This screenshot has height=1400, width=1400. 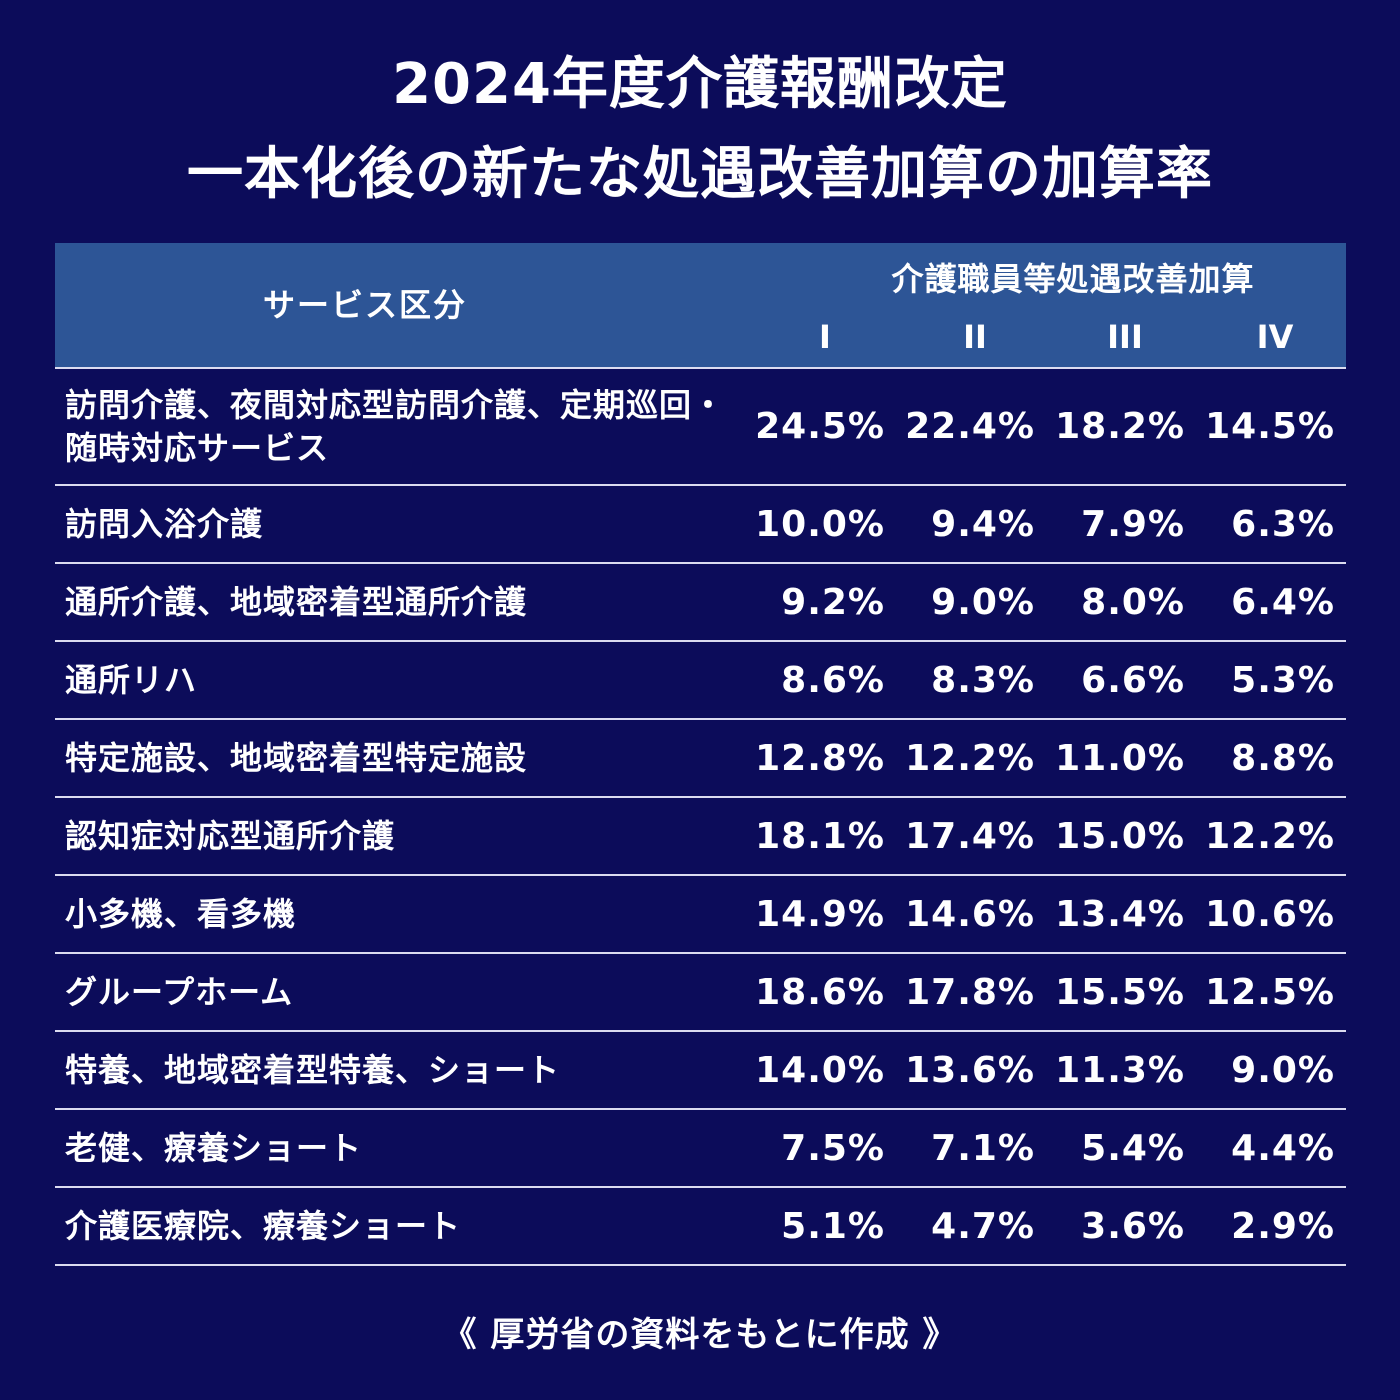 I want to click on header-level-2: II, so click(x=975, y=337).